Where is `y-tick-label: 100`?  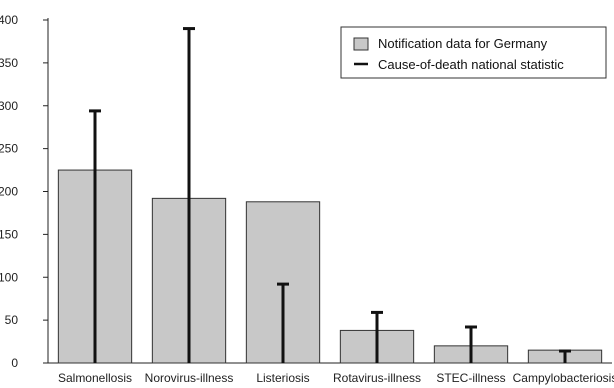 y-tick-label: 100 is located at coordinates (9, 277).